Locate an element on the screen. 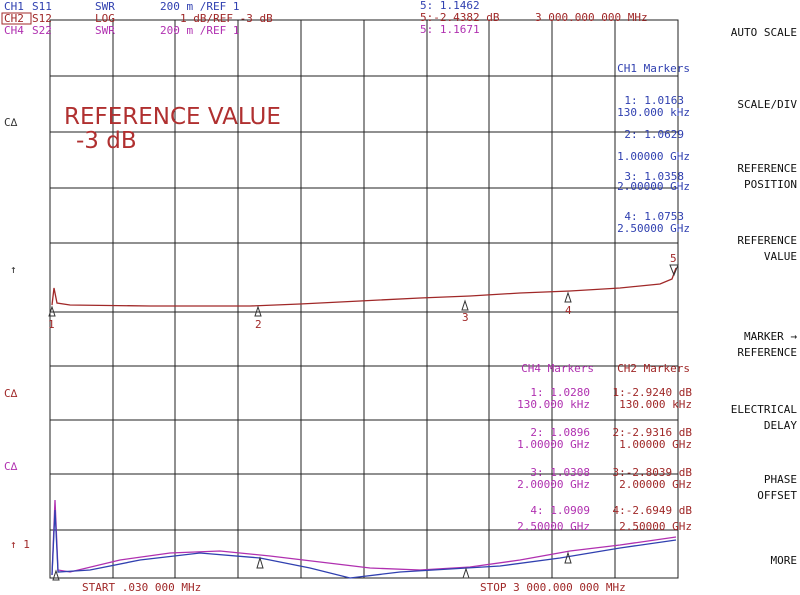  readout: 5: 1.1671 is located at coordinates (450, 29).